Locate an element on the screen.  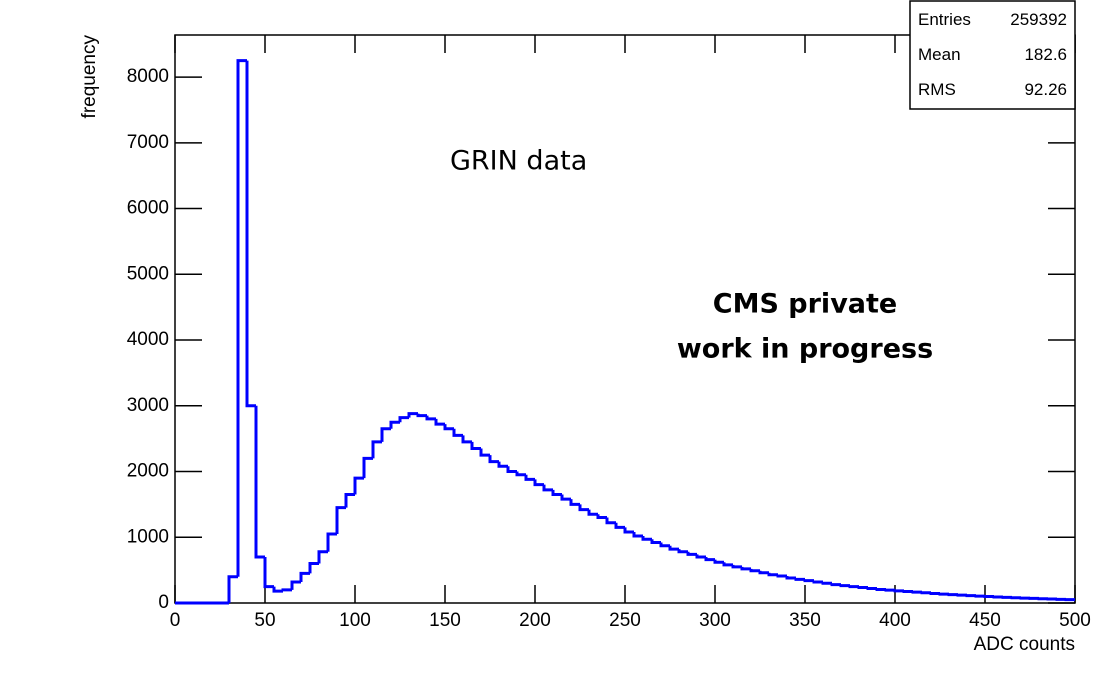
stats-value: 182.6 is located at coordinates (1045, 54).